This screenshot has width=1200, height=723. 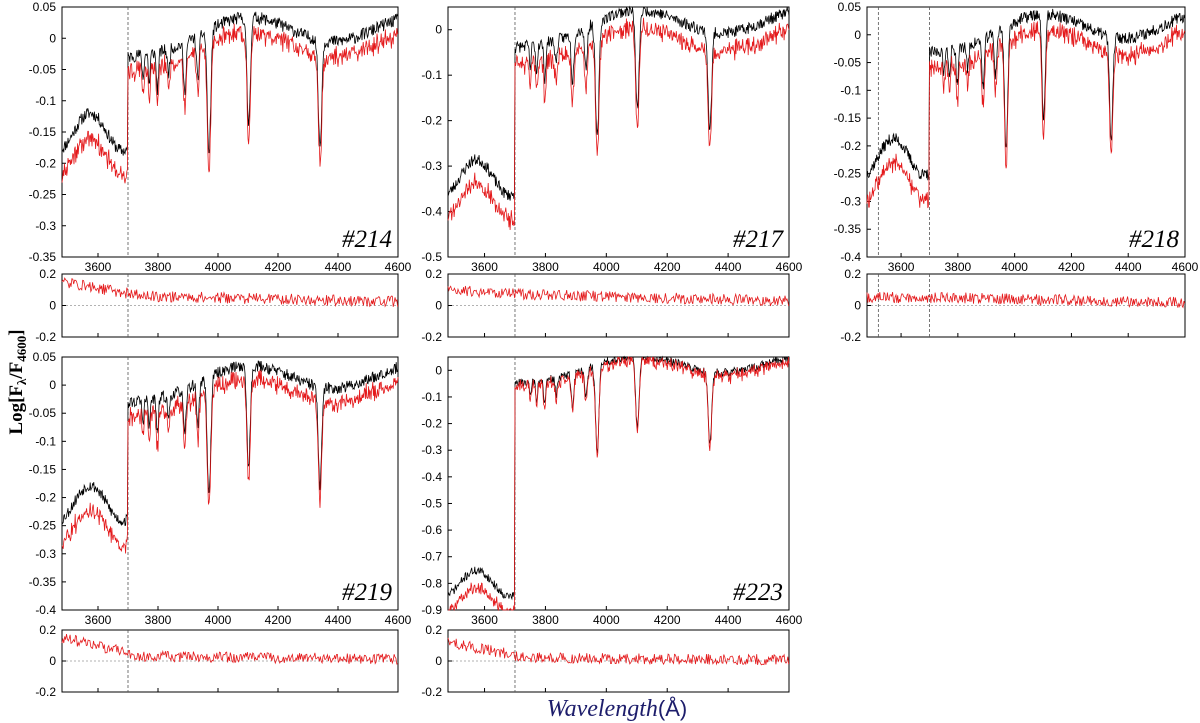 I want to click on panel-id-label: #219, so click(x=367, y=592).